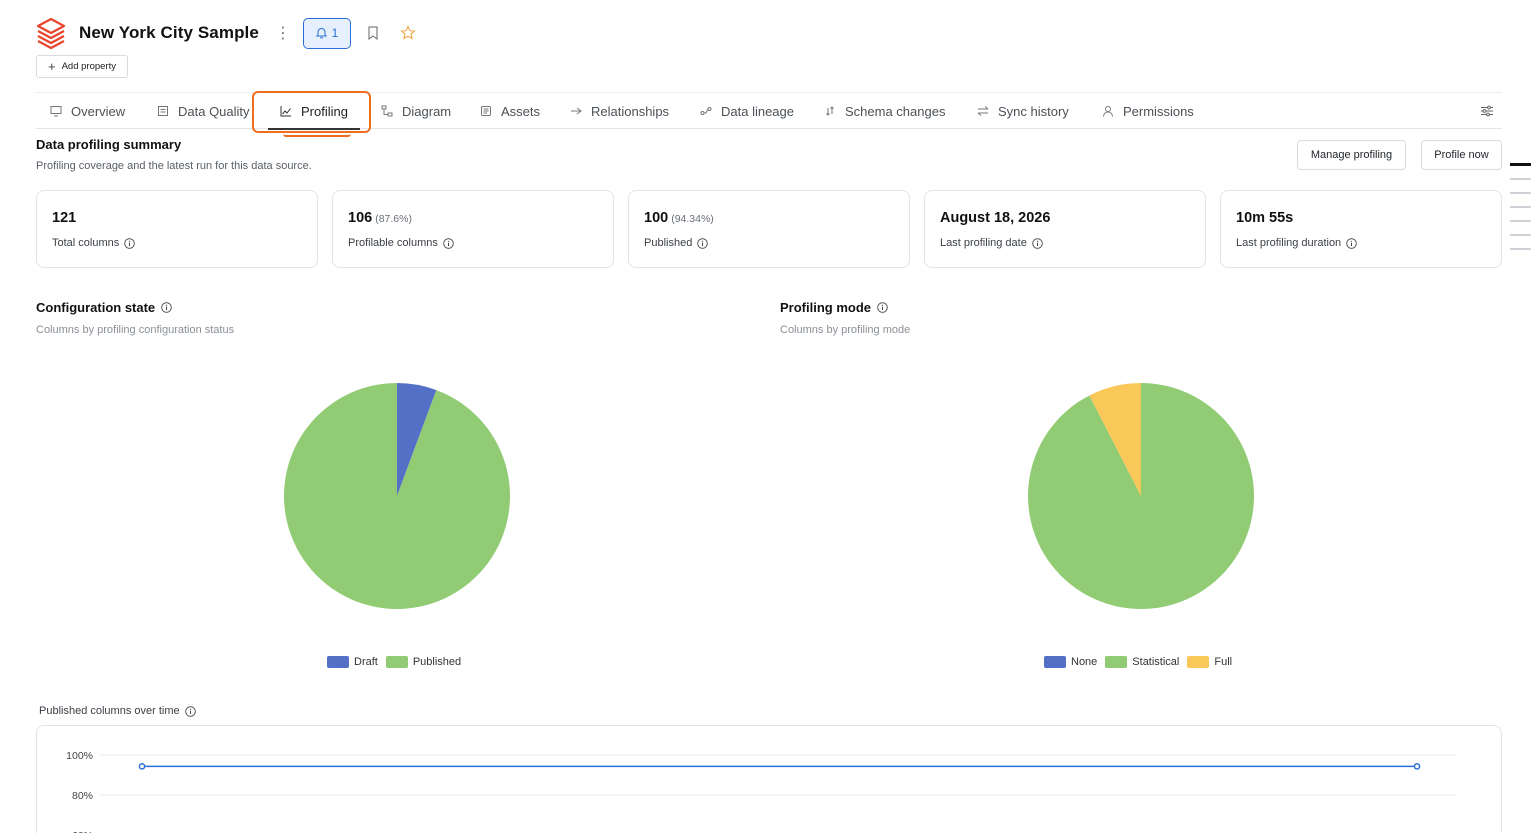  What do you see at coordinates (417, 439) in the screenshot?
I see `pie-slice-draft` at bounding box center [417, 439].